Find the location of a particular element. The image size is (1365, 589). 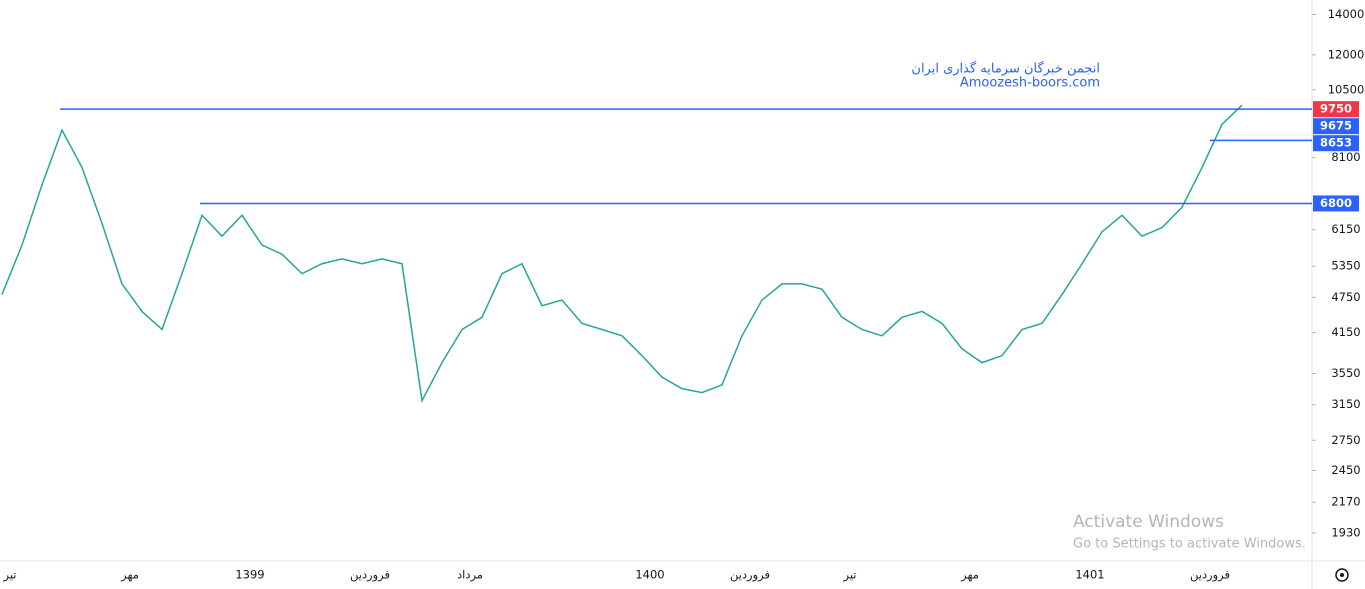

y-tick-label: 5350 is located at coordinates (1345, 266).